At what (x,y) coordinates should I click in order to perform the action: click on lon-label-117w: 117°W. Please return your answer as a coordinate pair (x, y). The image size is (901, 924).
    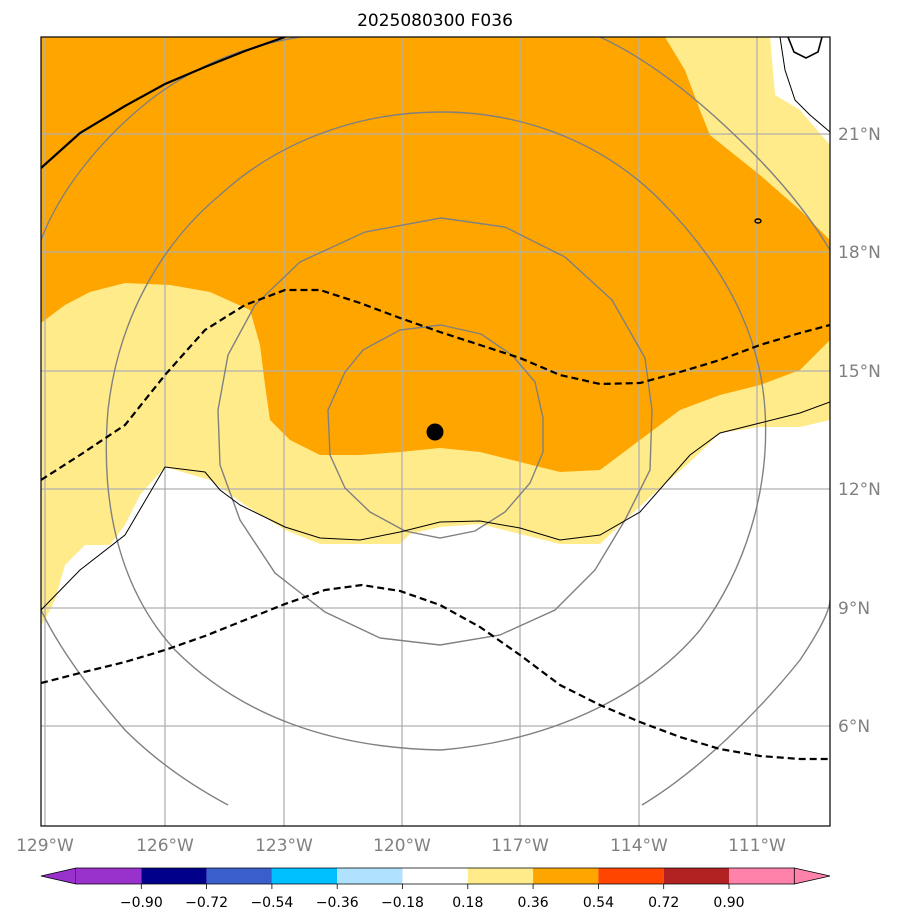
    Looking at the image, I should click on (520, 846).